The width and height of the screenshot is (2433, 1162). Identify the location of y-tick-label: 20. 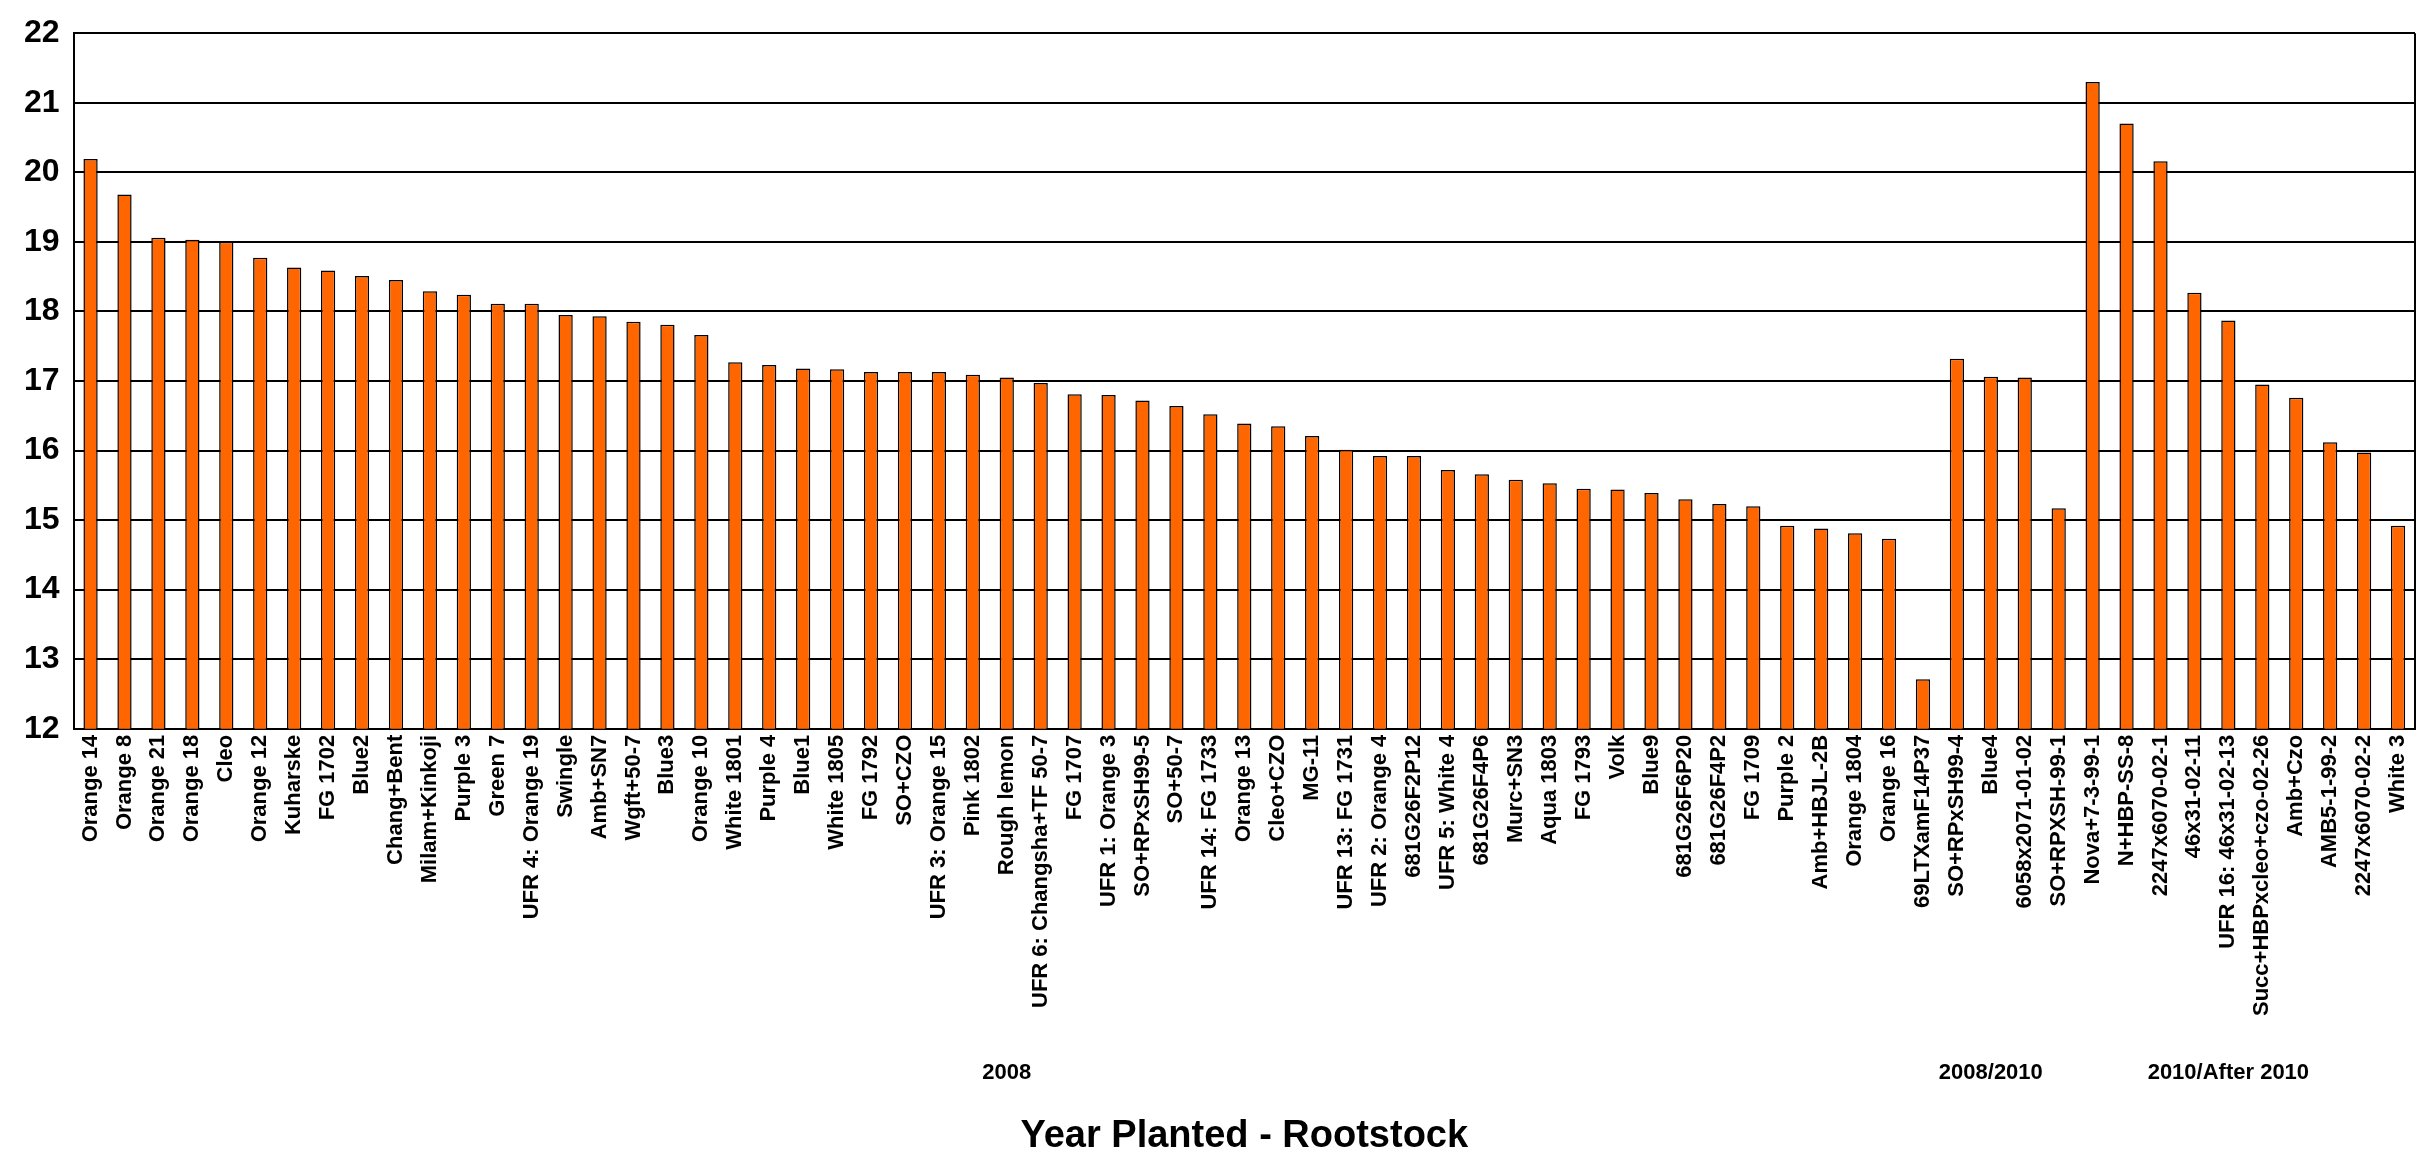
(42, 170).